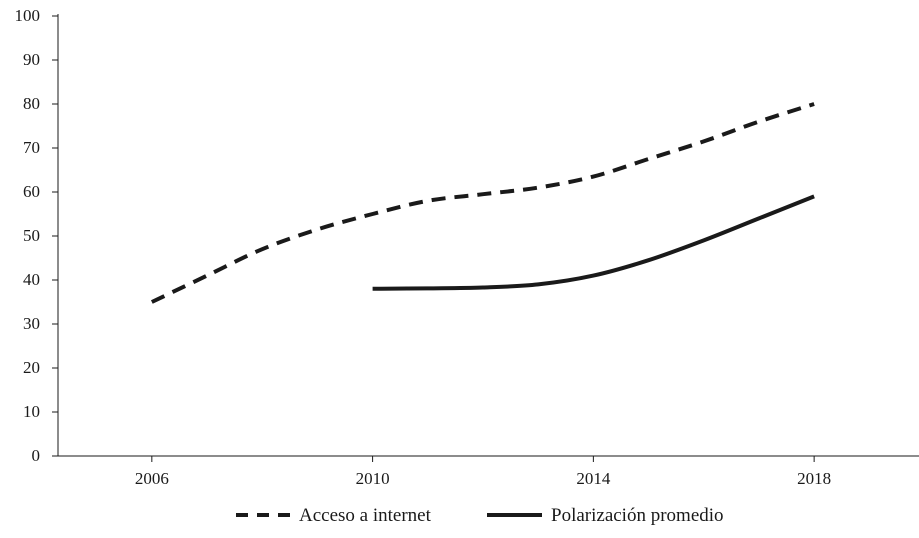 Image resolution: width=919 pixels, height=538 pixels. Describe the element at coordinates (152, 478) in the screenshot. I see `x-tick-label: 2006` at that location.